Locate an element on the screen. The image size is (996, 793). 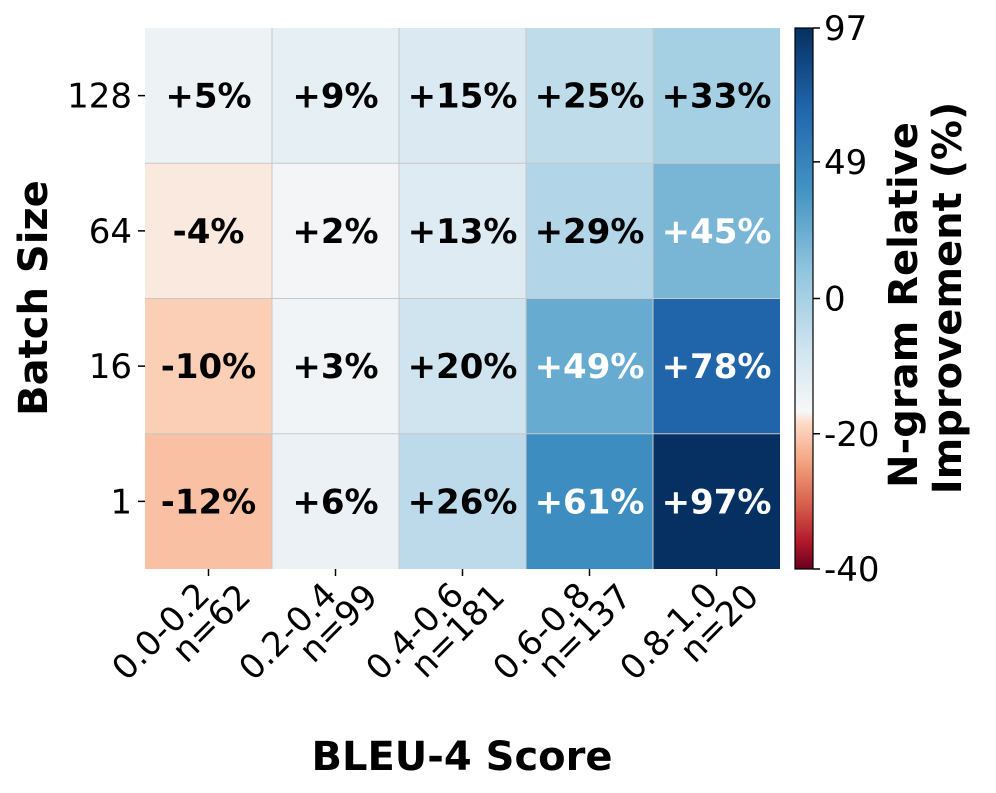
y-tick-label: 16 is located at coordinates (110, 367).